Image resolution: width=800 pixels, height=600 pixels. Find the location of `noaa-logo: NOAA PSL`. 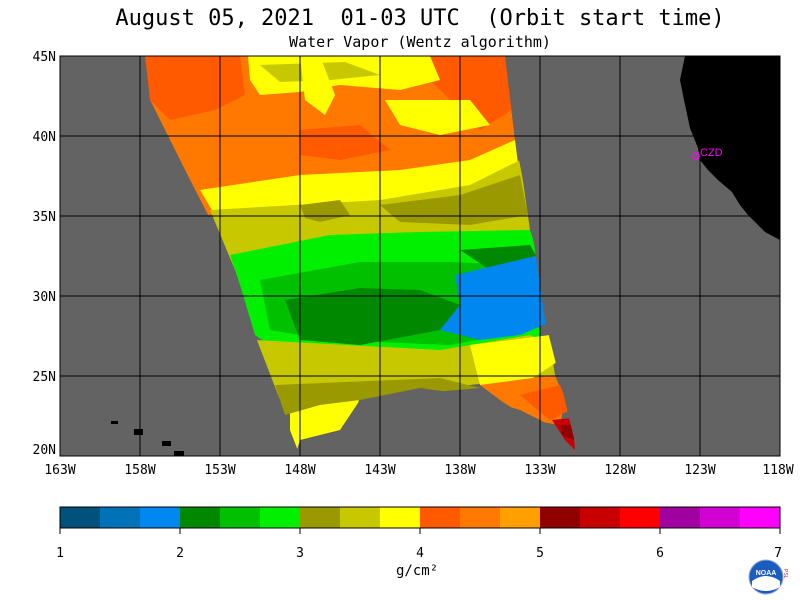

noaa-logo: NOAA PSL is located at coordinates (768, 577).